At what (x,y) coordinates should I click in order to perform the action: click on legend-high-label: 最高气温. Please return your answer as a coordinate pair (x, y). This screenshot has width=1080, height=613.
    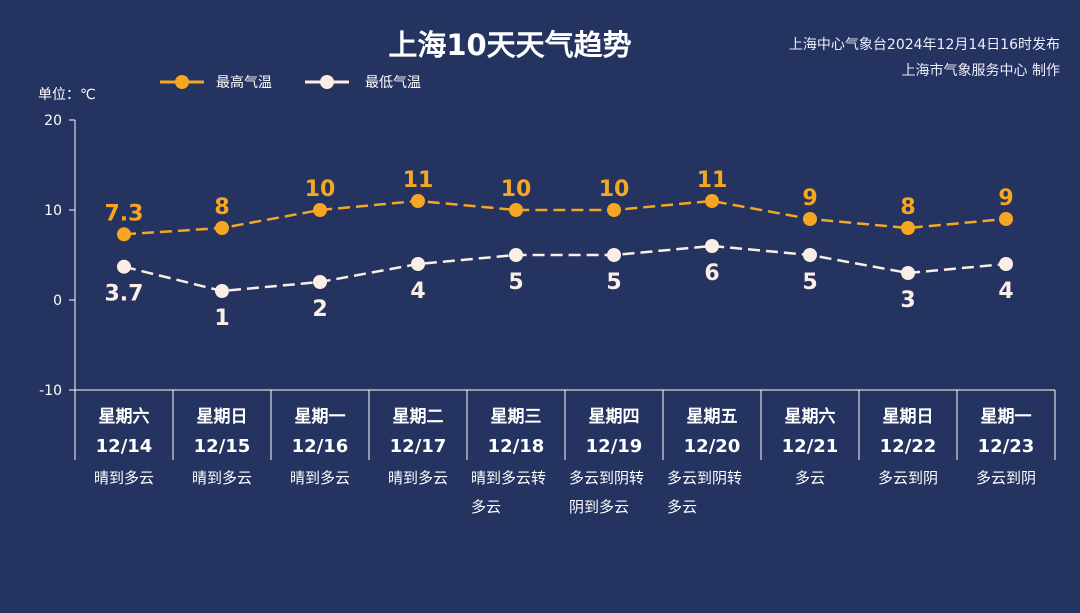
    Looking at the image, I should click on (244, 83).